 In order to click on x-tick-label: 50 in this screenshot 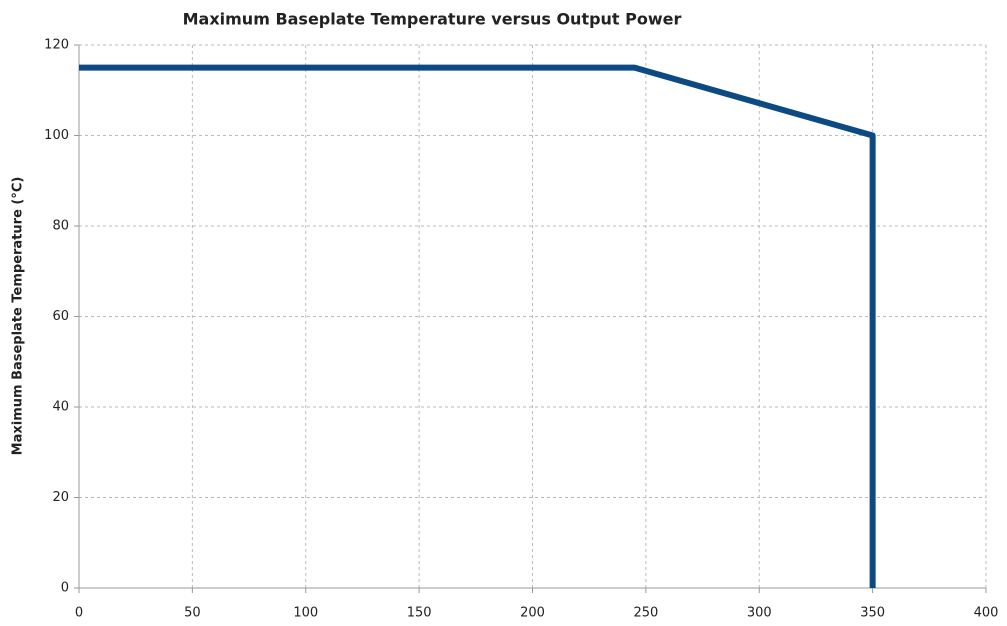, I will do `click(192, 613)`.